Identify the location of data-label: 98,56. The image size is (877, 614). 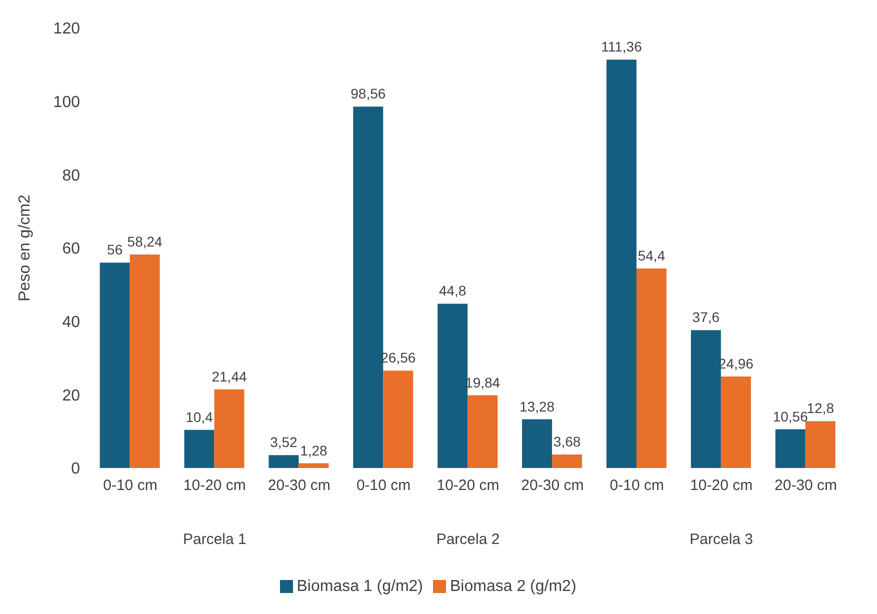
(368, 94).